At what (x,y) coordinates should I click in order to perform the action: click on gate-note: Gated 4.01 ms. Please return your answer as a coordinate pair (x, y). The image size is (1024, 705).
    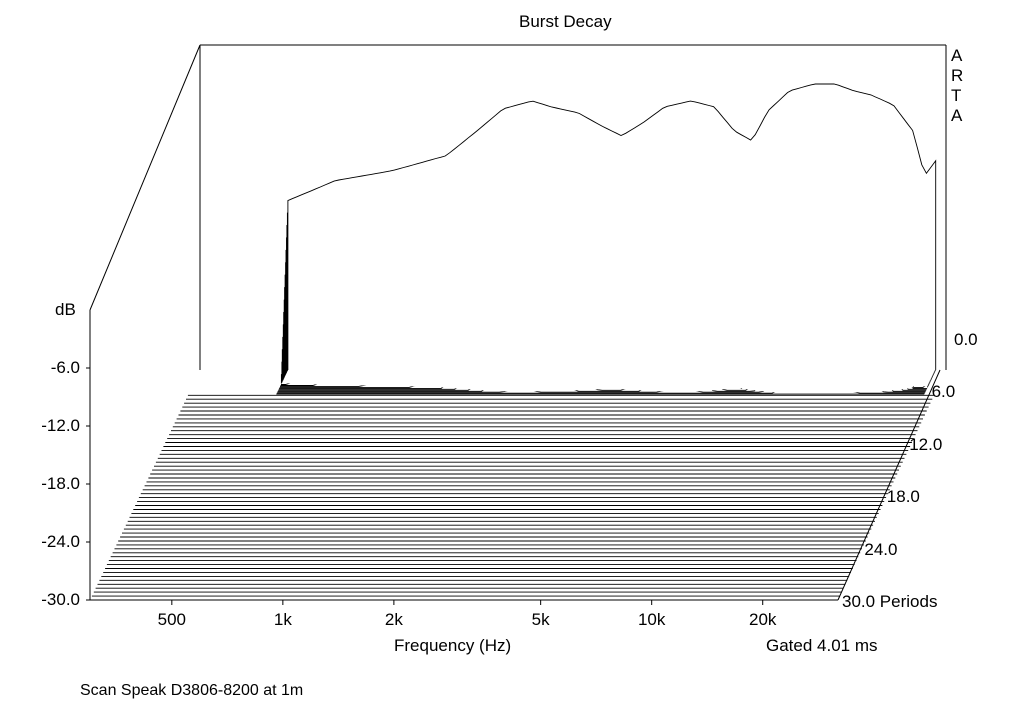
    Looking at the image, I should click on (822, 645).